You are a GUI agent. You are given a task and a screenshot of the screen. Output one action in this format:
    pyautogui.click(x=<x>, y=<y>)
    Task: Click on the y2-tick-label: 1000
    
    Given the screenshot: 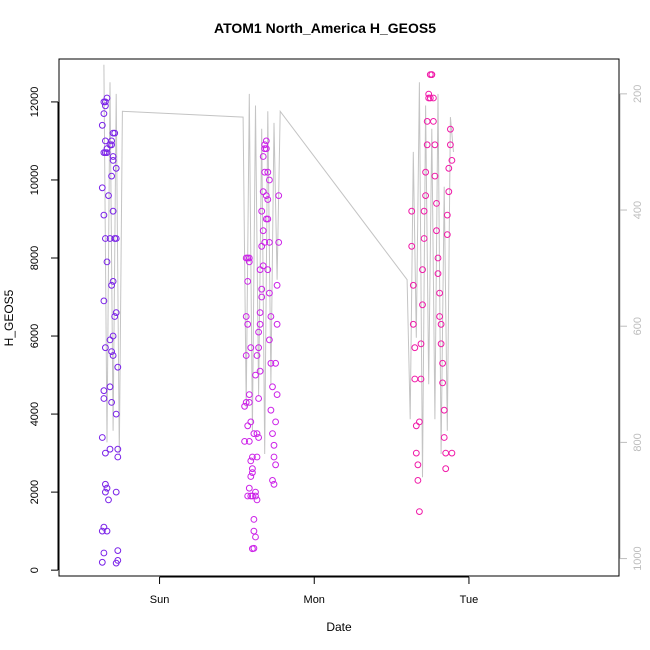 What is the action you would take?
    pyautogui.click(x=638, y=558)
    